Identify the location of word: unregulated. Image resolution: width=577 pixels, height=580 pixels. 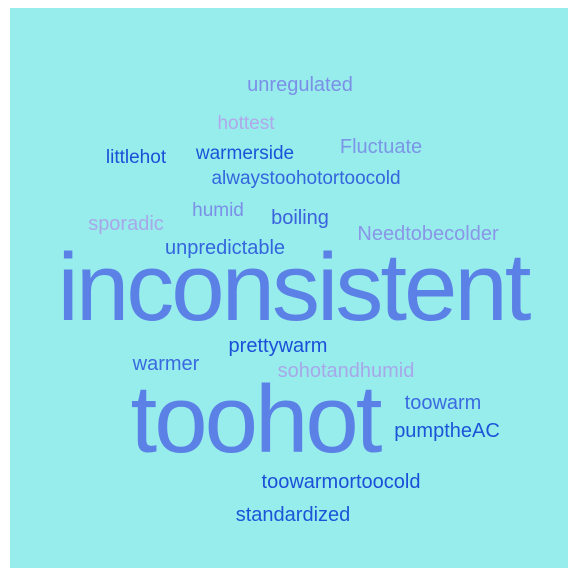
(300, 85).